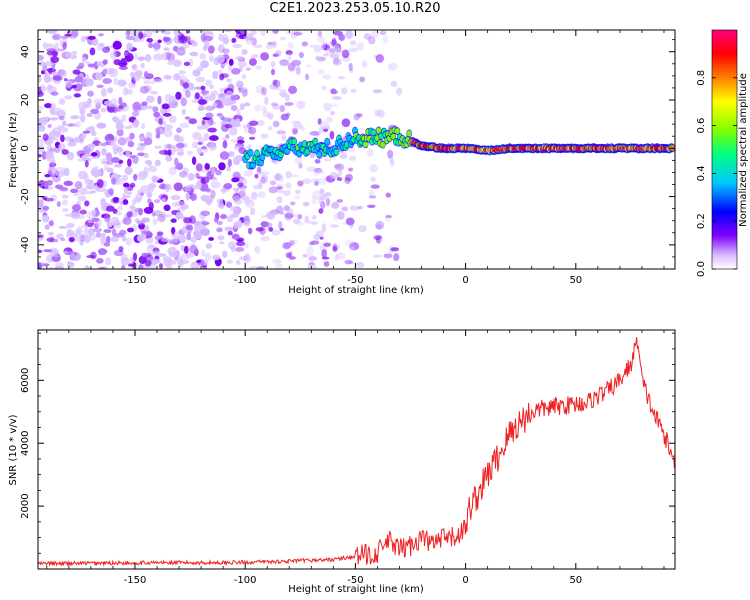 The image size is (750, 600). I want to click on snr-x-axis-label: Height of straight line (km), so click(356, 589).